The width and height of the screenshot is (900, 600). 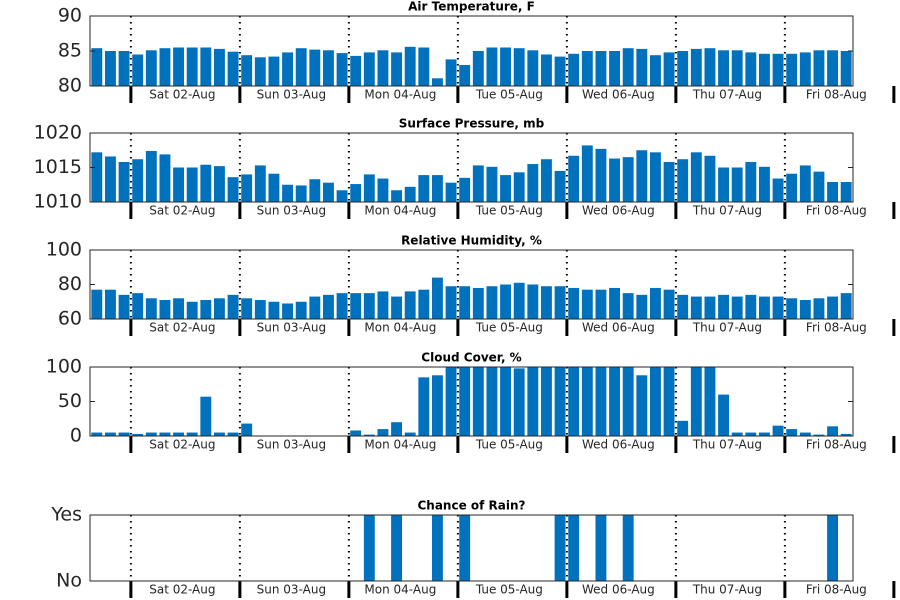 What do you see at coordinates (66, 515) in the screenshot?
I see `y-tick-label: Yes` at bounding box center [66, 515].